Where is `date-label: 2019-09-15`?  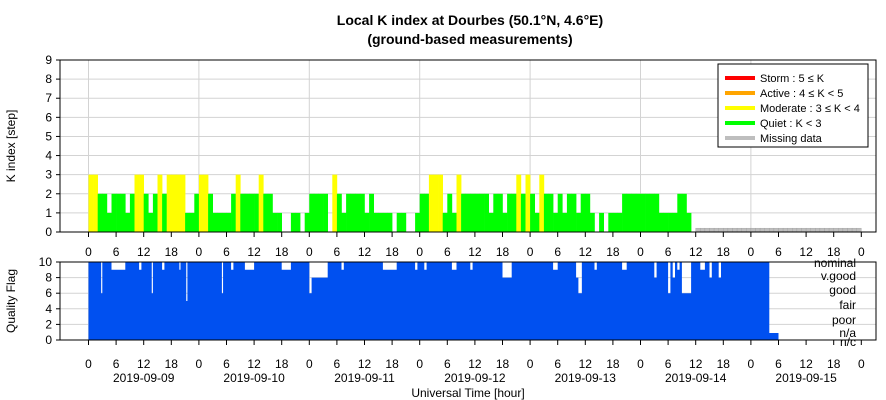
date-label: 2019-09-15 is located at coordinates (806, 378).